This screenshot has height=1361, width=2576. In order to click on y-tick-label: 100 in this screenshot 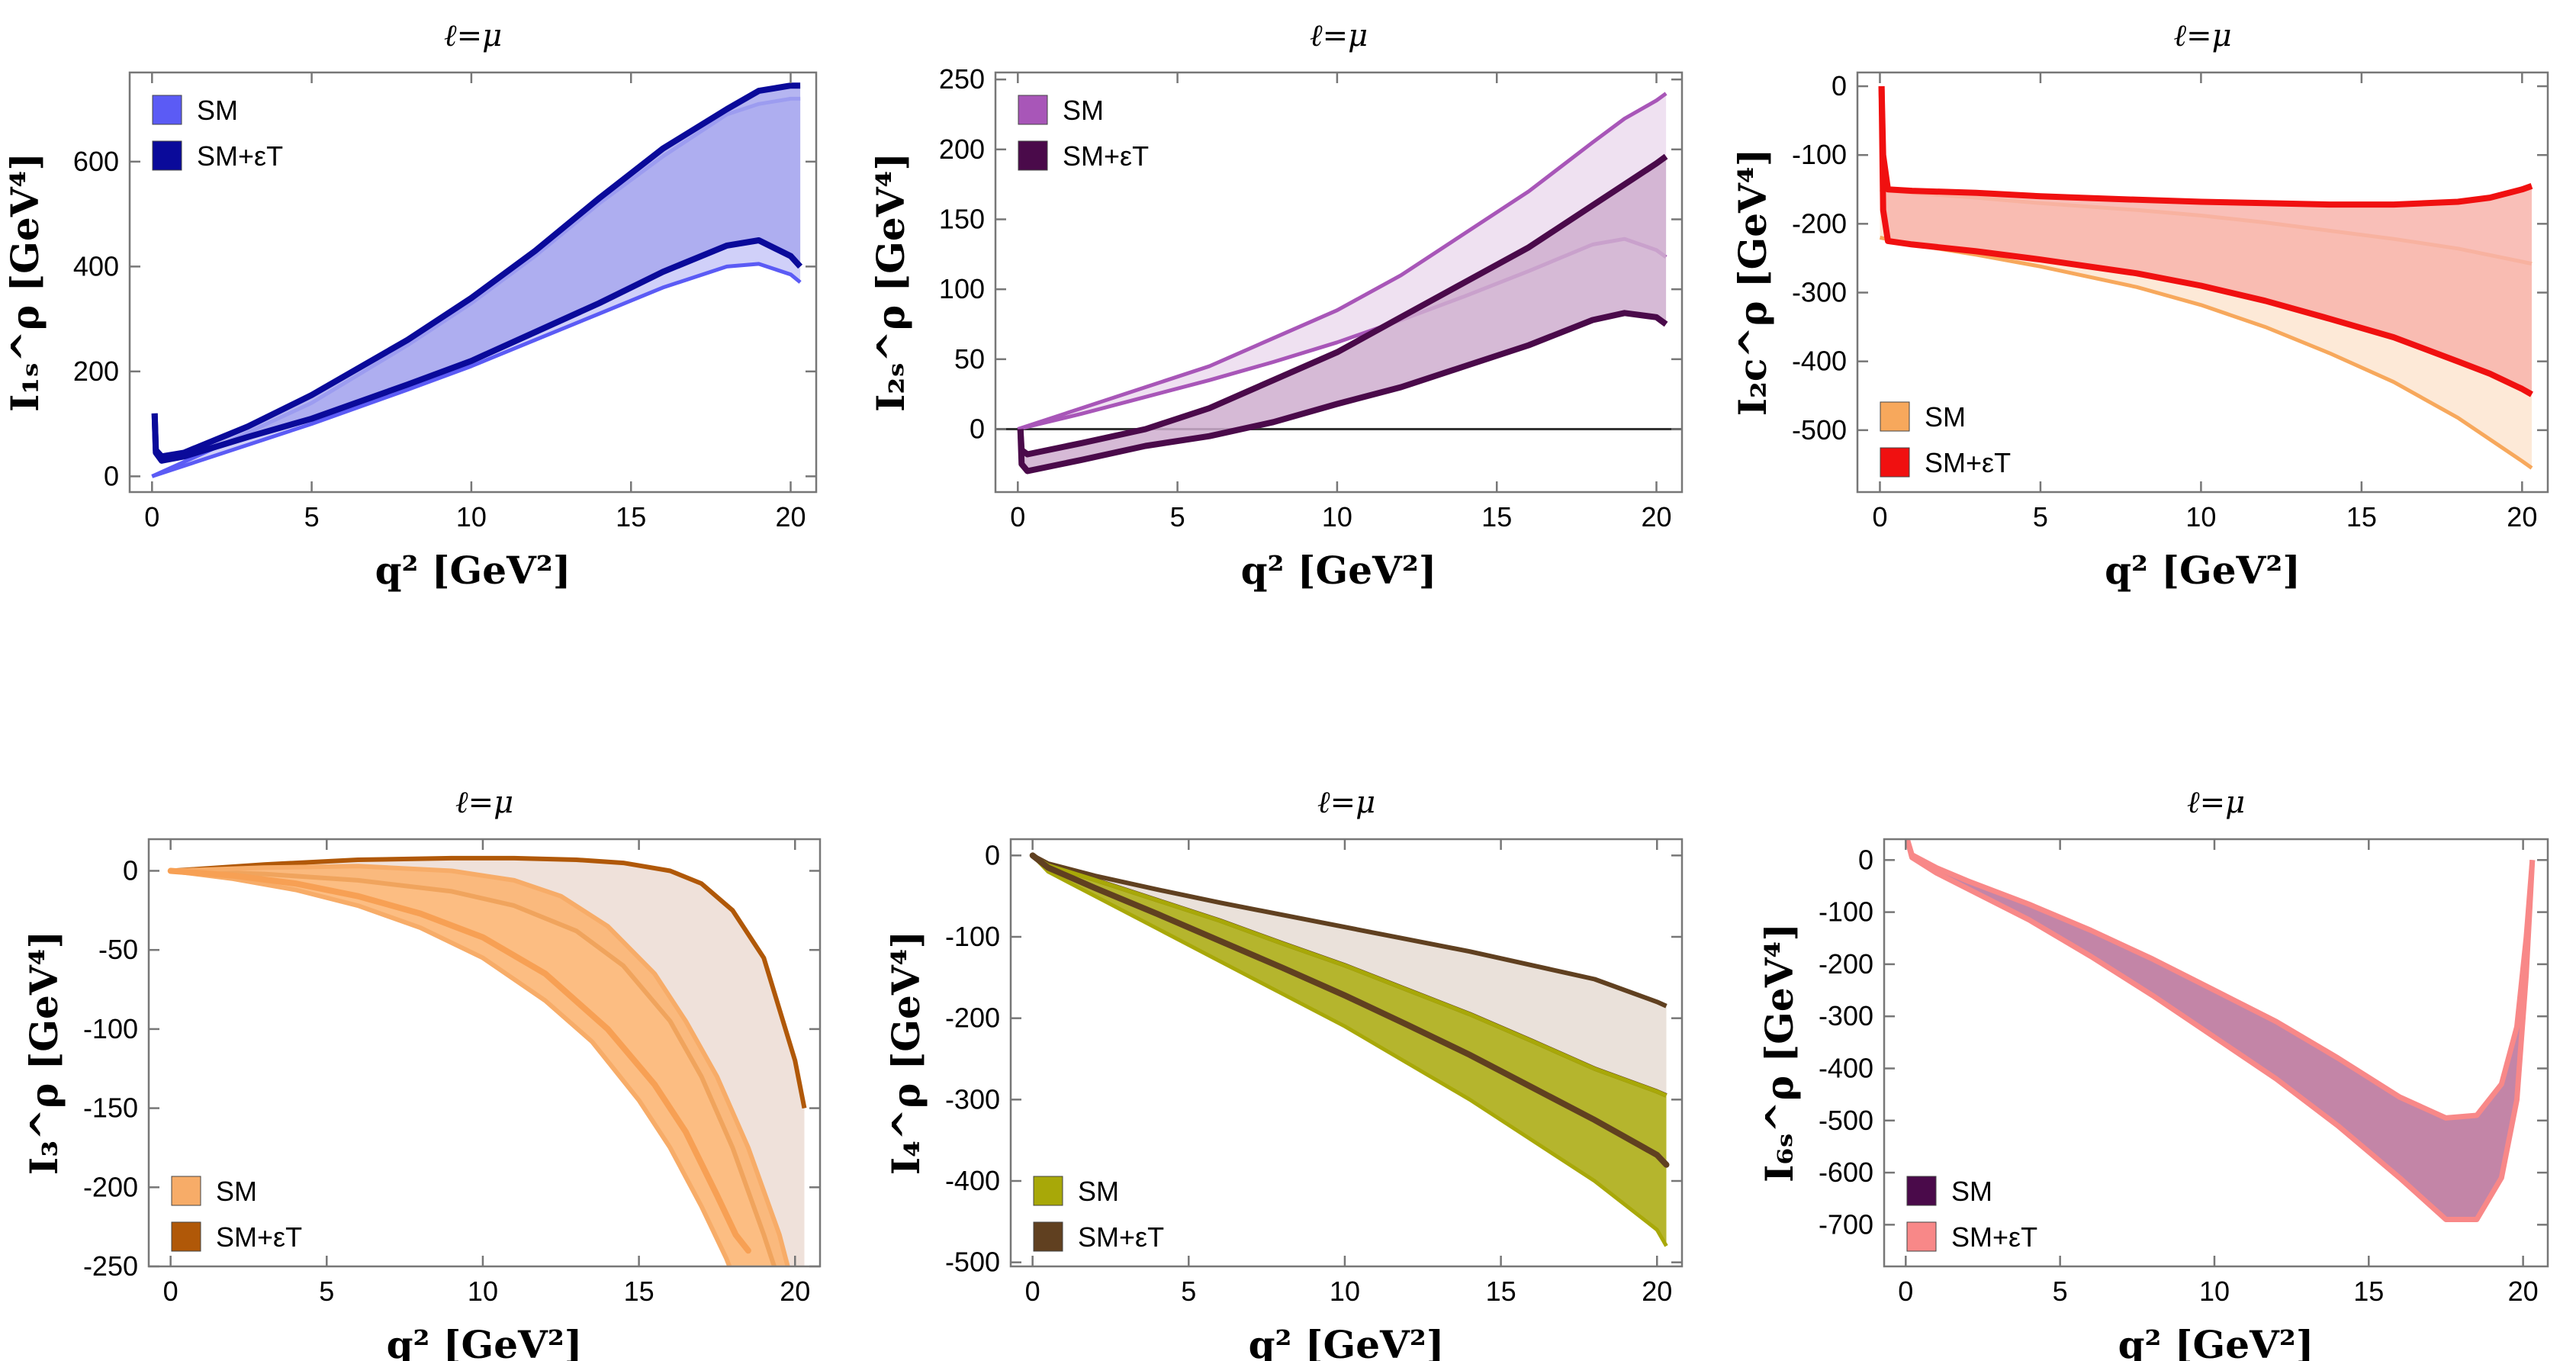, I will do `click(962, 289)`.